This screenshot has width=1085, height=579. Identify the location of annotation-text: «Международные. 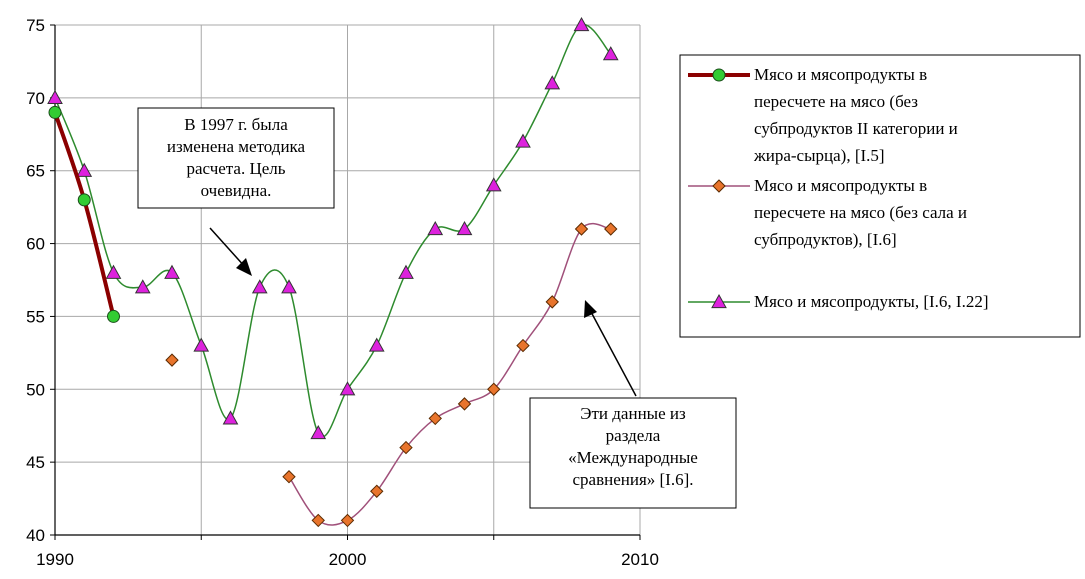
(633, 457).